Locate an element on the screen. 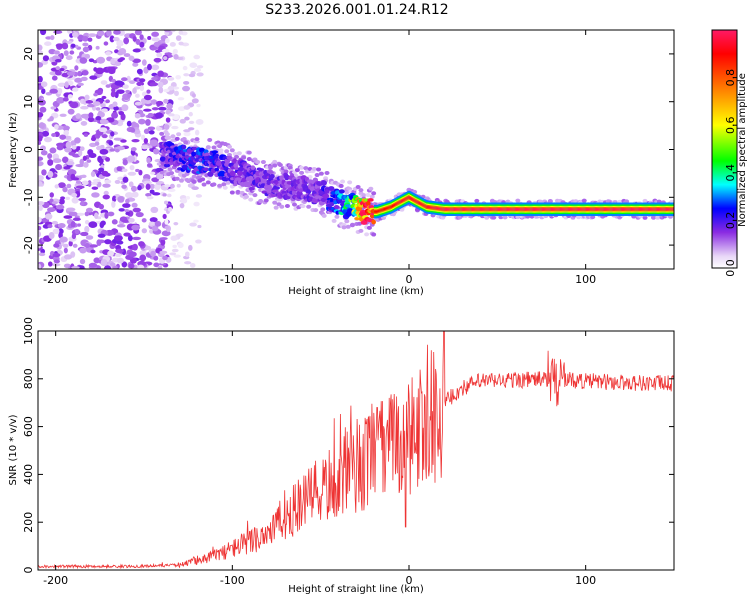 This screenshot has height=600, width=750. spectrogram-ytick-label: -20 is located at coordinates (28, 245).